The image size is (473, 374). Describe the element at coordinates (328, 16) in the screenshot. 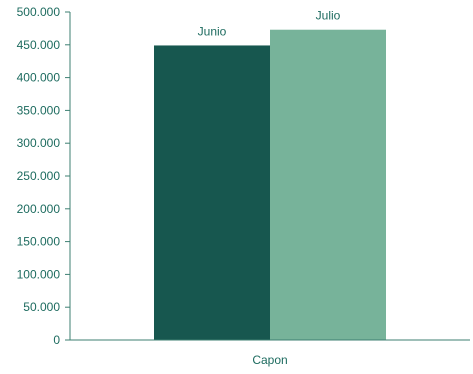

I see `bar-label-julio: Julio` at that location.